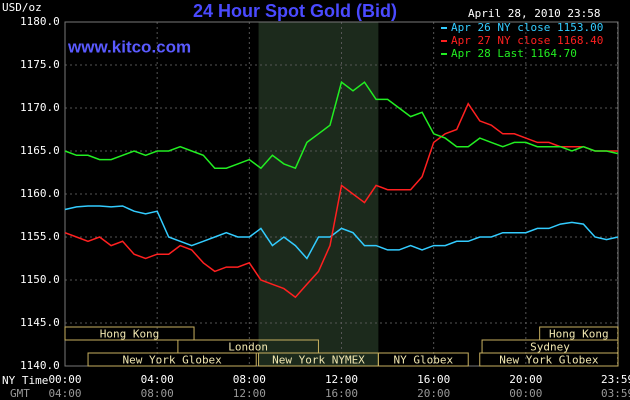 This screenshot has width=630, height=400. I want to click on x2-tick-label: 12:00, so click(249, 393).